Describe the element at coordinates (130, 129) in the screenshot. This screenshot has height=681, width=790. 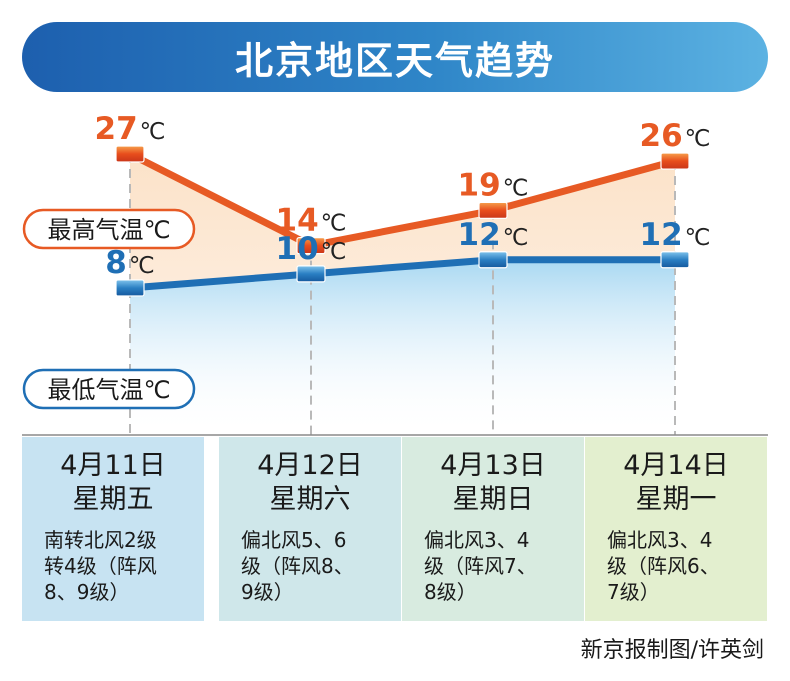
I see `high-value-label: 27℃` at that location.